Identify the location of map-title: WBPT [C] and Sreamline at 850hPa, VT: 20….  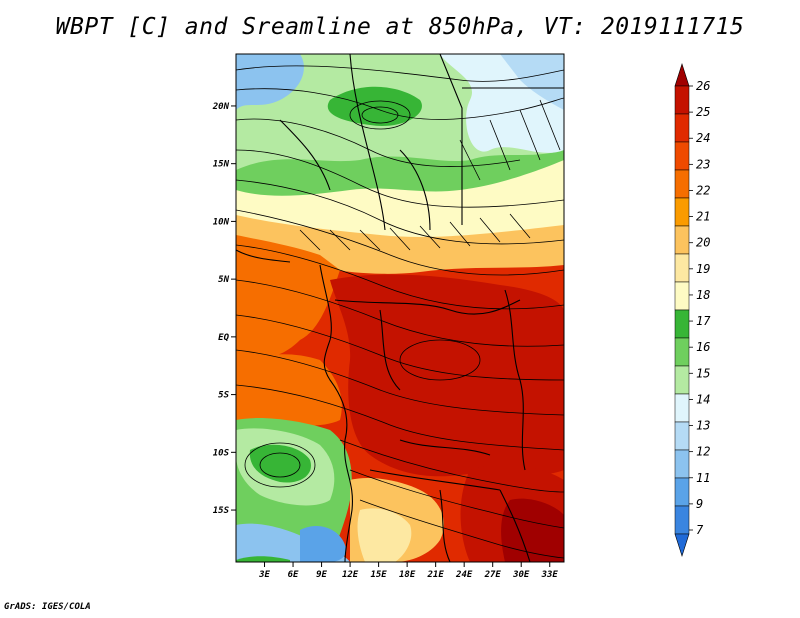
(400, 27).